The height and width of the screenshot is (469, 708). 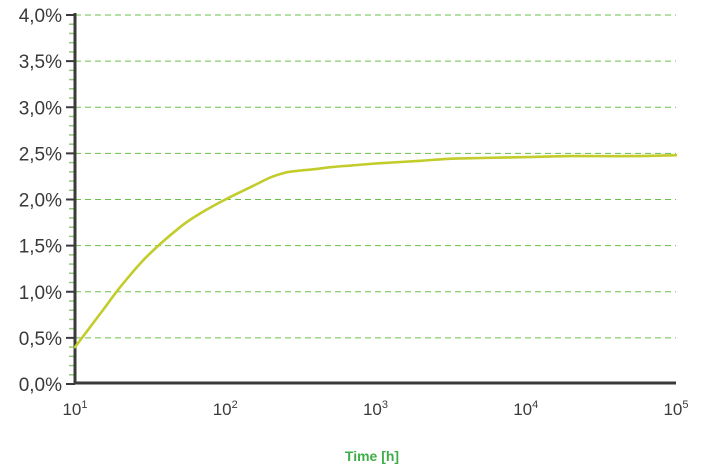 I want to click on x-tick-label: 10¹, so click(x=74, y=409).